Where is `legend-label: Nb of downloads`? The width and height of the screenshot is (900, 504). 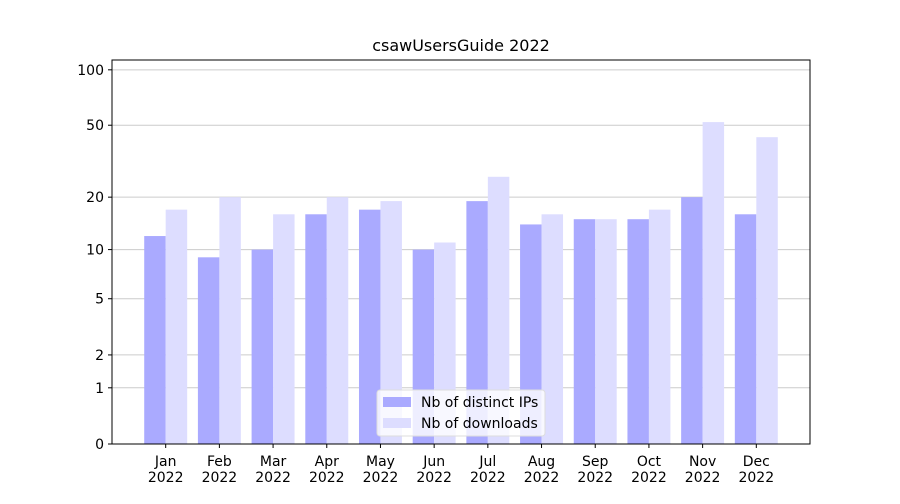 legend-label: Nb of downloads is located at coordinates (479, 424).